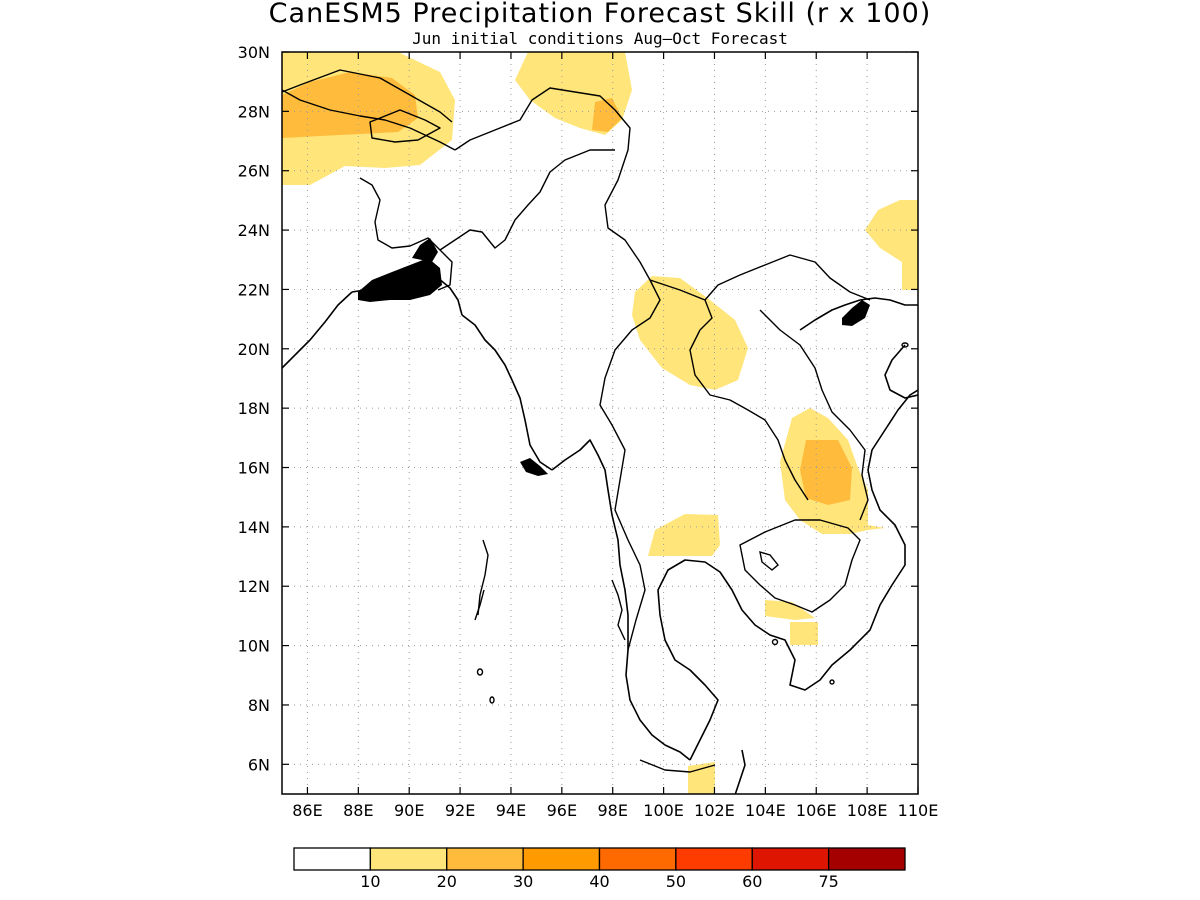 Image resolution: width=1200 pixels, height=900 pixels. I want to click on figure-subtitle: Jun initial conditions Aug–Oct Forecast, so click(600, 38).